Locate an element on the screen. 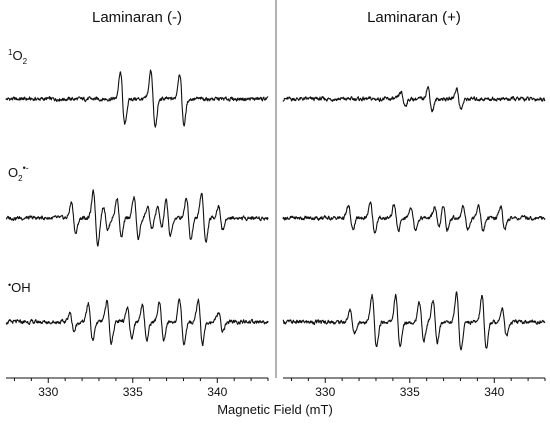 The height and width of the screenshot is (428, 550). species-label-singlet-oxygen: 1O2 is located at coordinates (18, 57).